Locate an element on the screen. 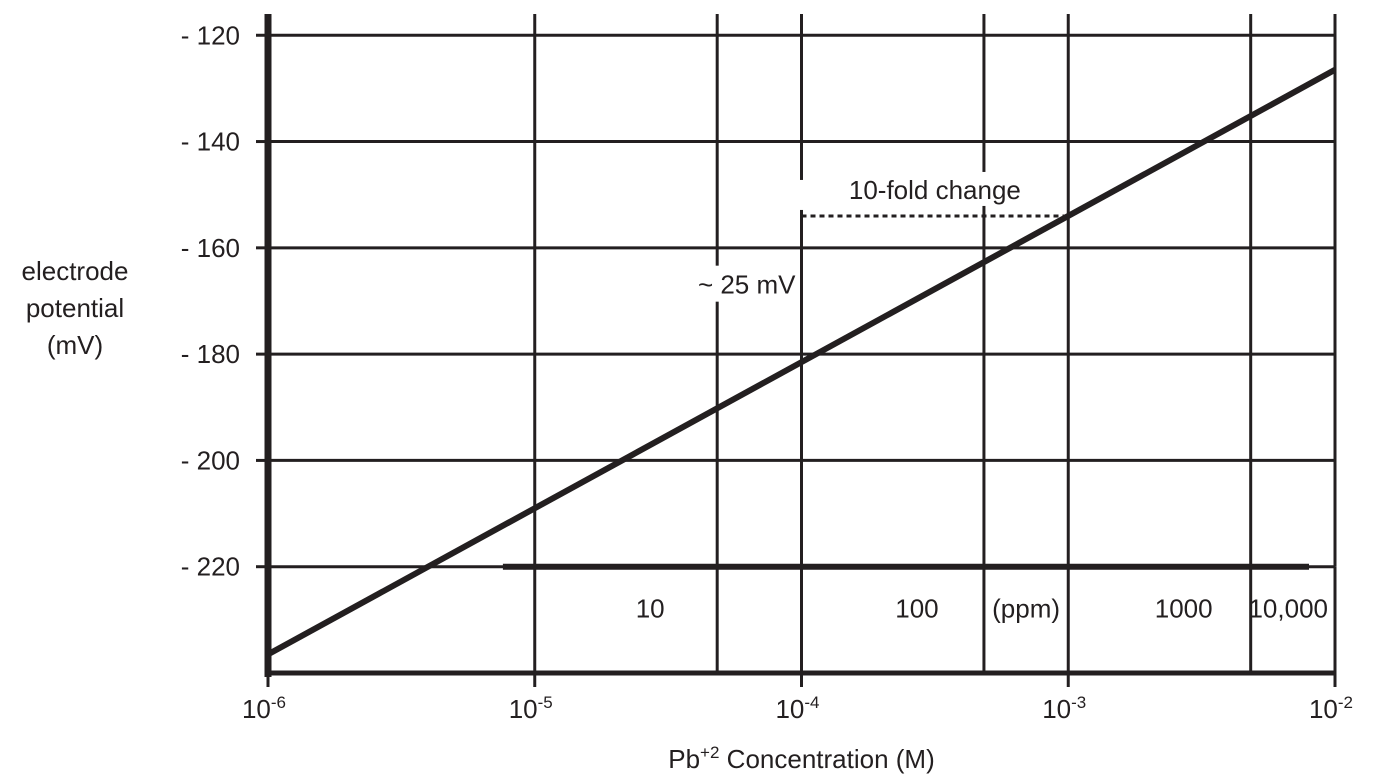 This screenshot has height=778, width=1386. mv-change-label: ~ 25 mV is located at coordinates (747, 285).